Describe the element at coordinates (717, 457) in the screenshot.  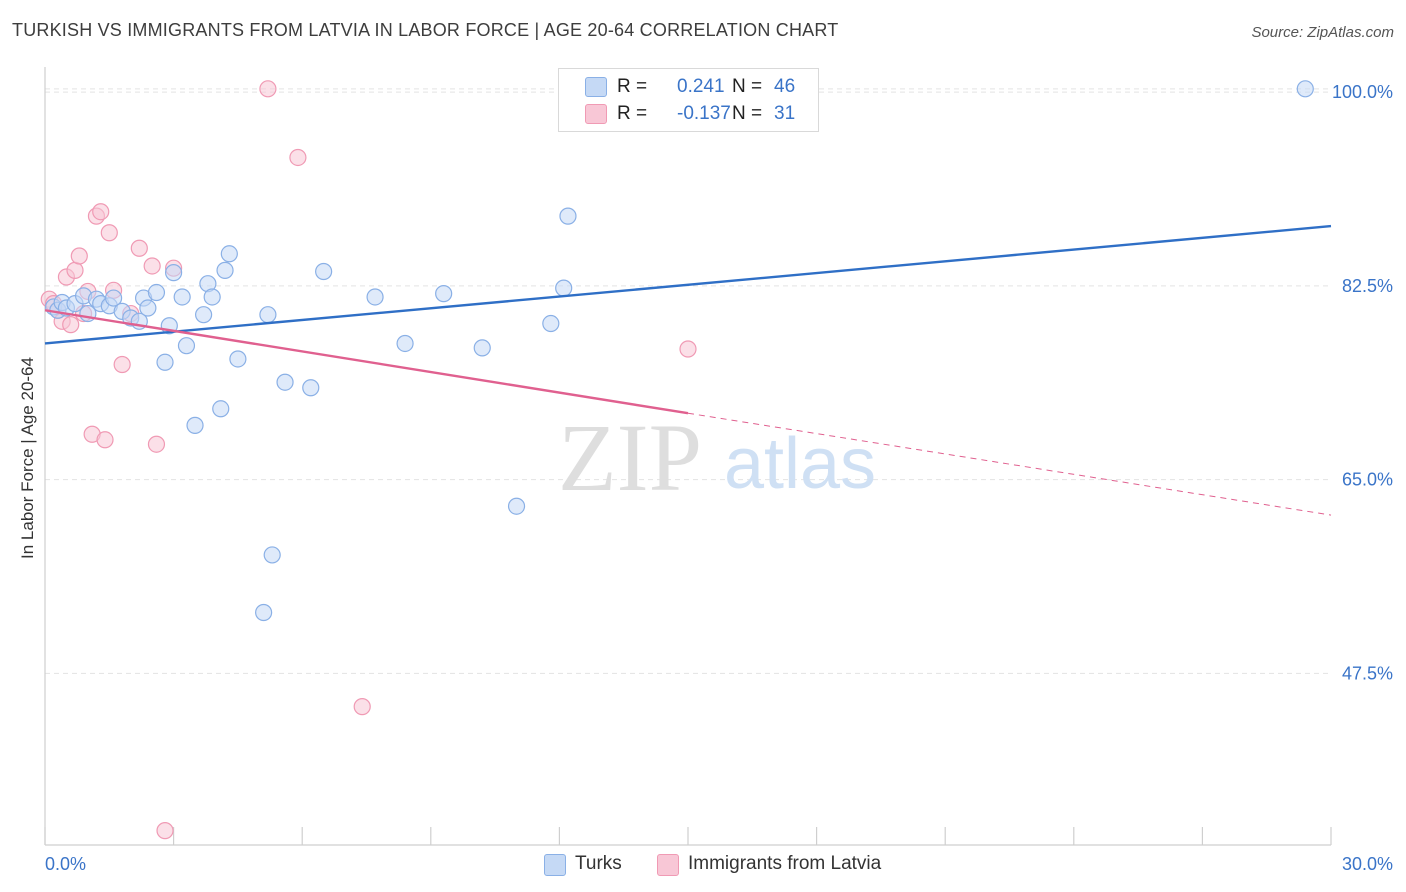
I see `watermark: ZIP atlas` at that location.